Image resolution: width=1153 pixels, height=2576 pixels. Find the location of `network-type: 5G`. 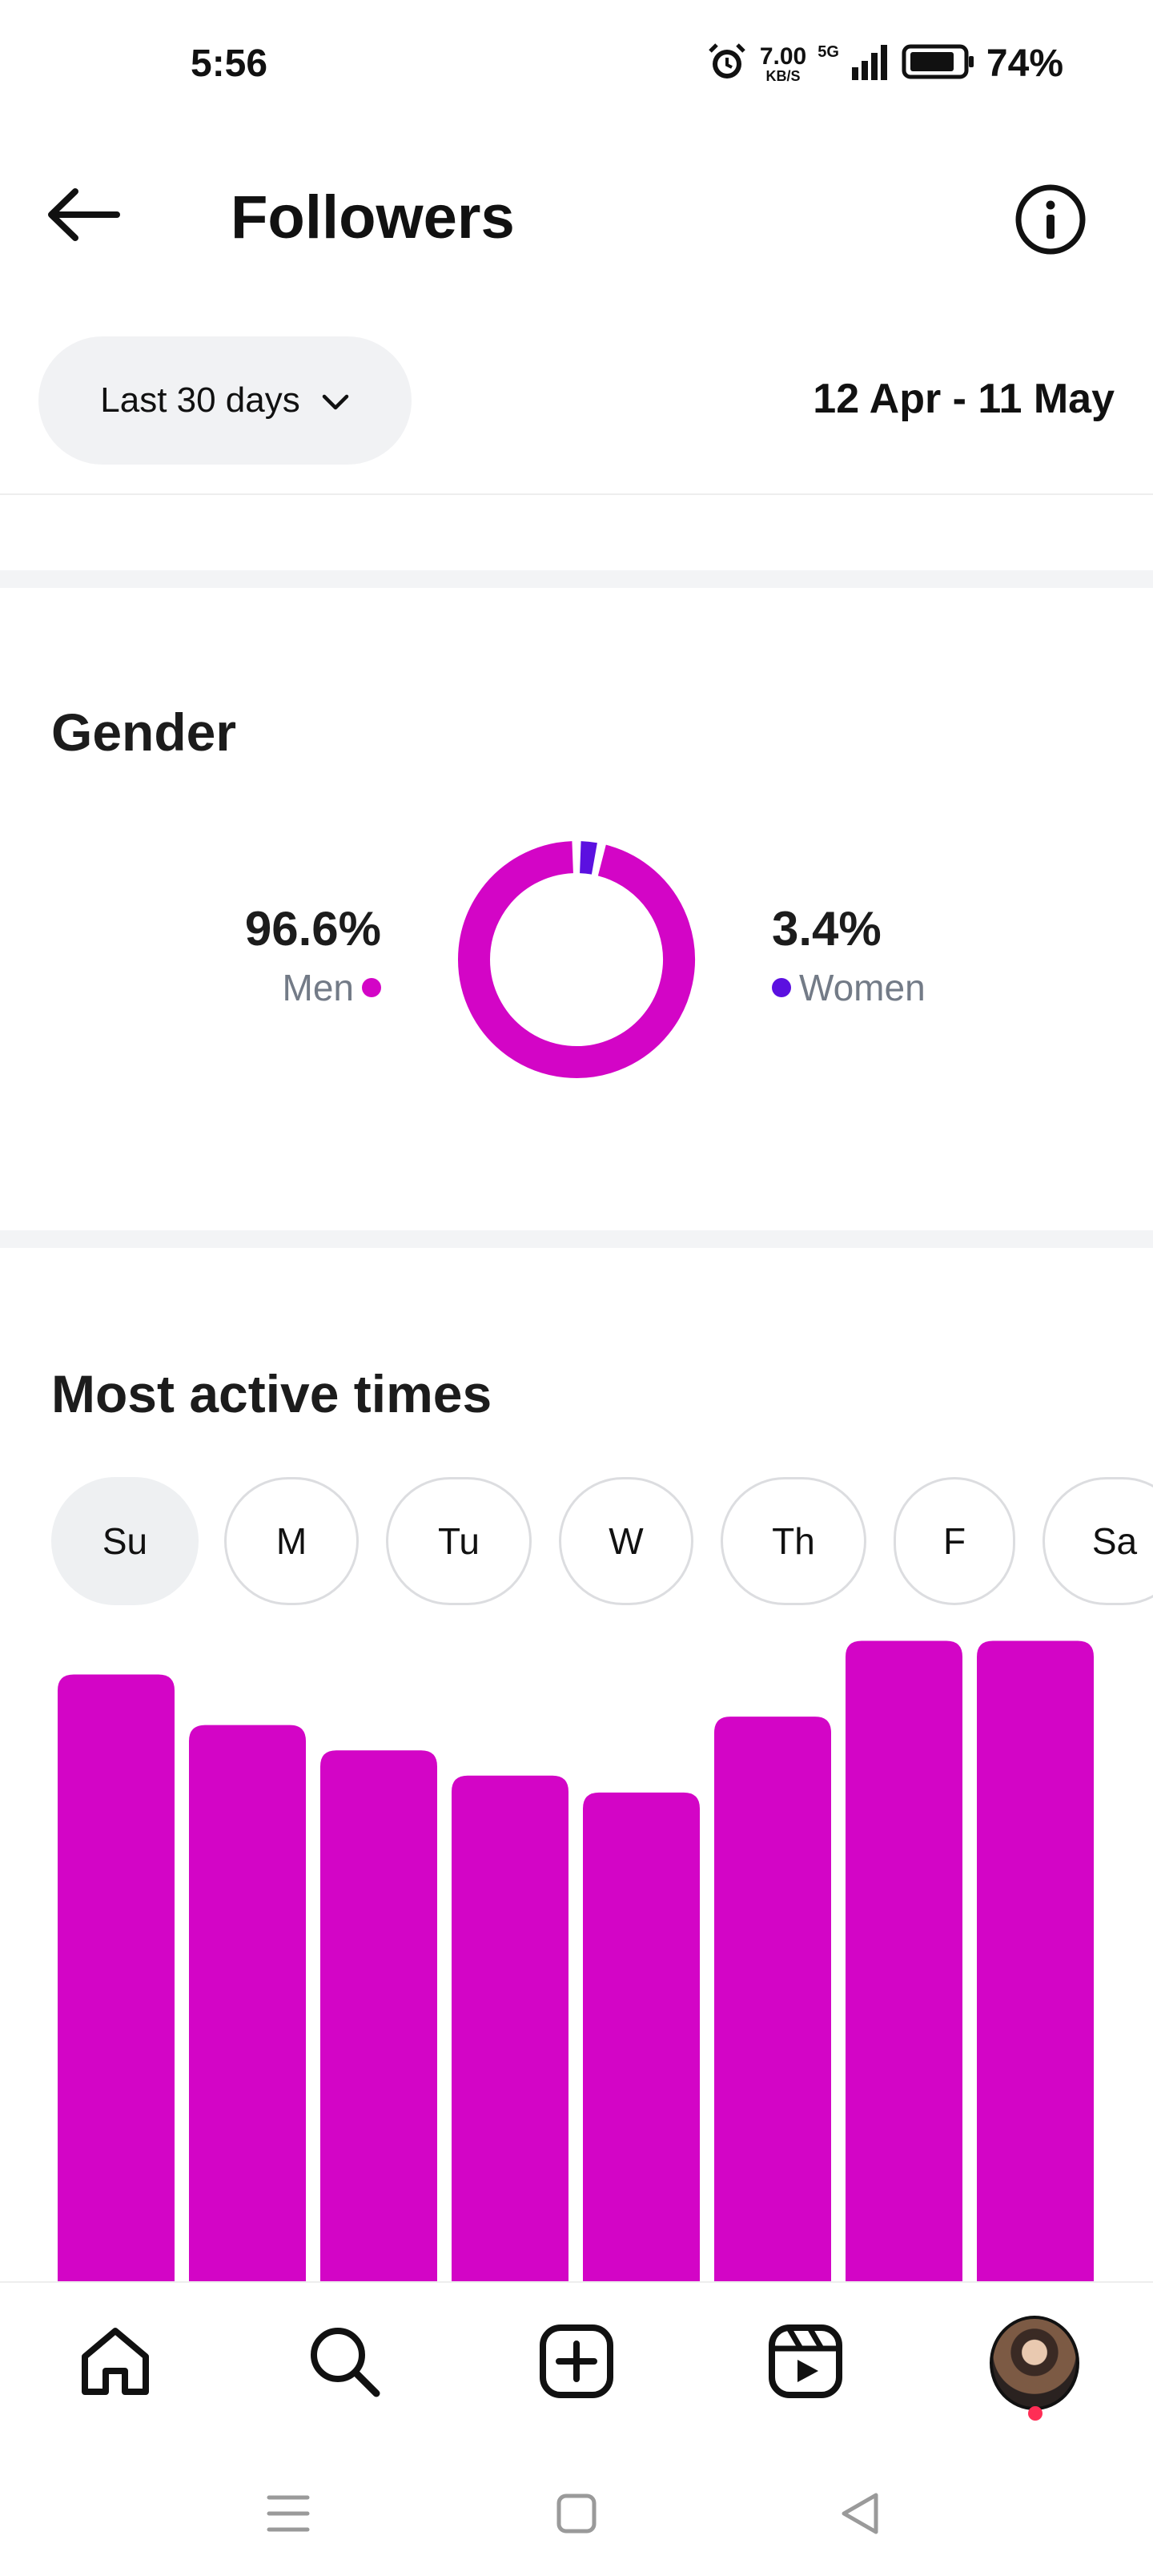

network-type: 5G is located at coordinates (829, 52).